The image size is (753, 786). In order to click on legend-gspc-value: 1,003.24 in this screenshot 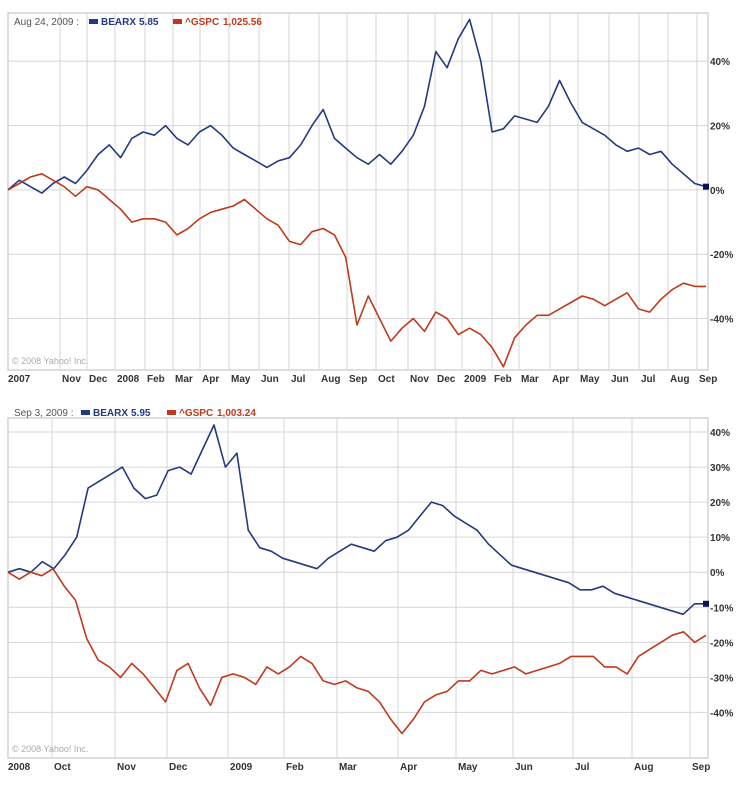, I will do `click(236, 413)`.